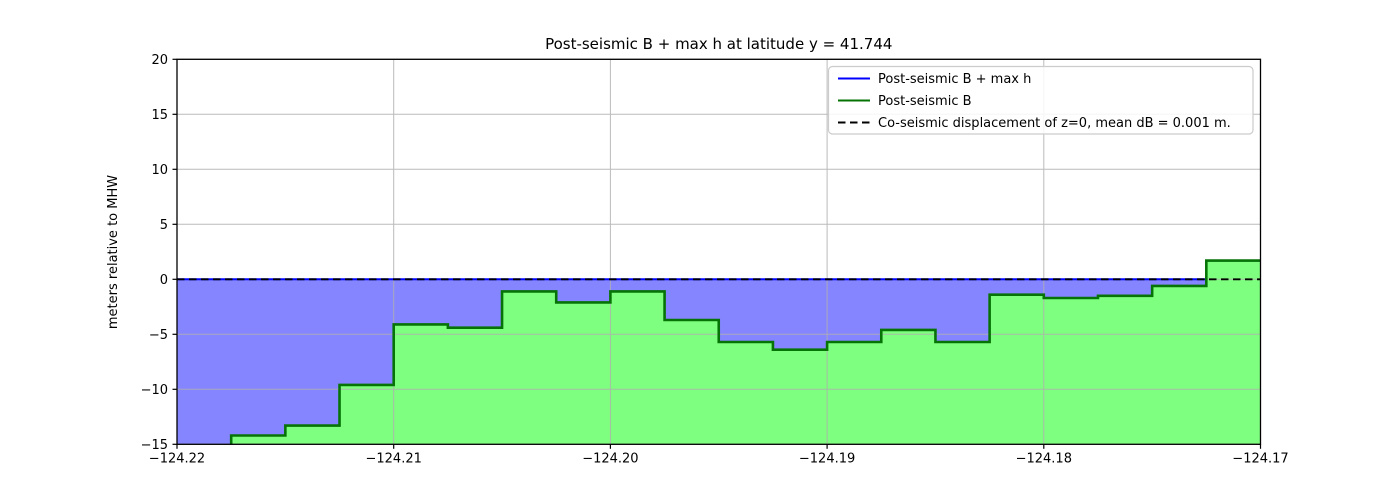  I want to click on x-tick-label: −124.19, so click(827, 458).